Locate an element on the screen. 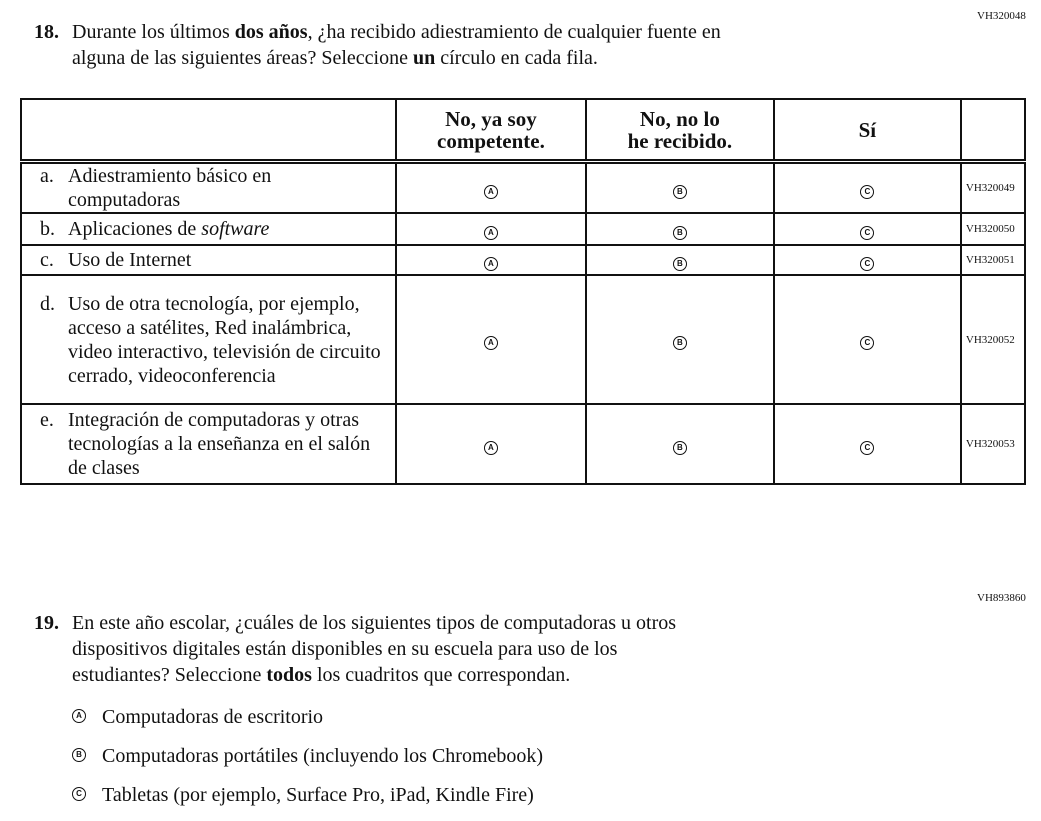 The image size is (1041, 821). row-text: Aplicaciones de is located at coordinates (135, 229).